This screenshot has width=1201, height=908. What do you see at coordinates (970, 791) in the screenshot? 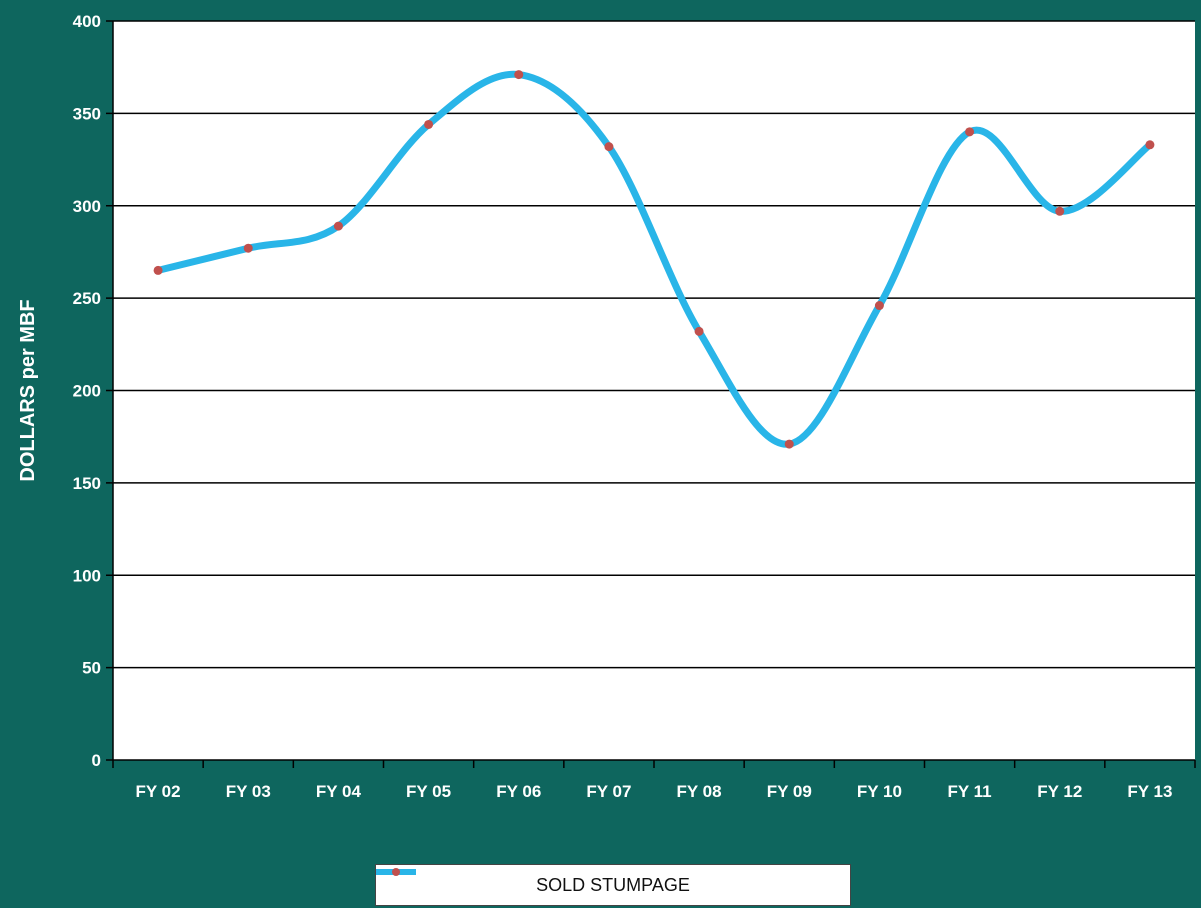
I see `x-tick-label: FY 11` at bounding box center [970, 791].